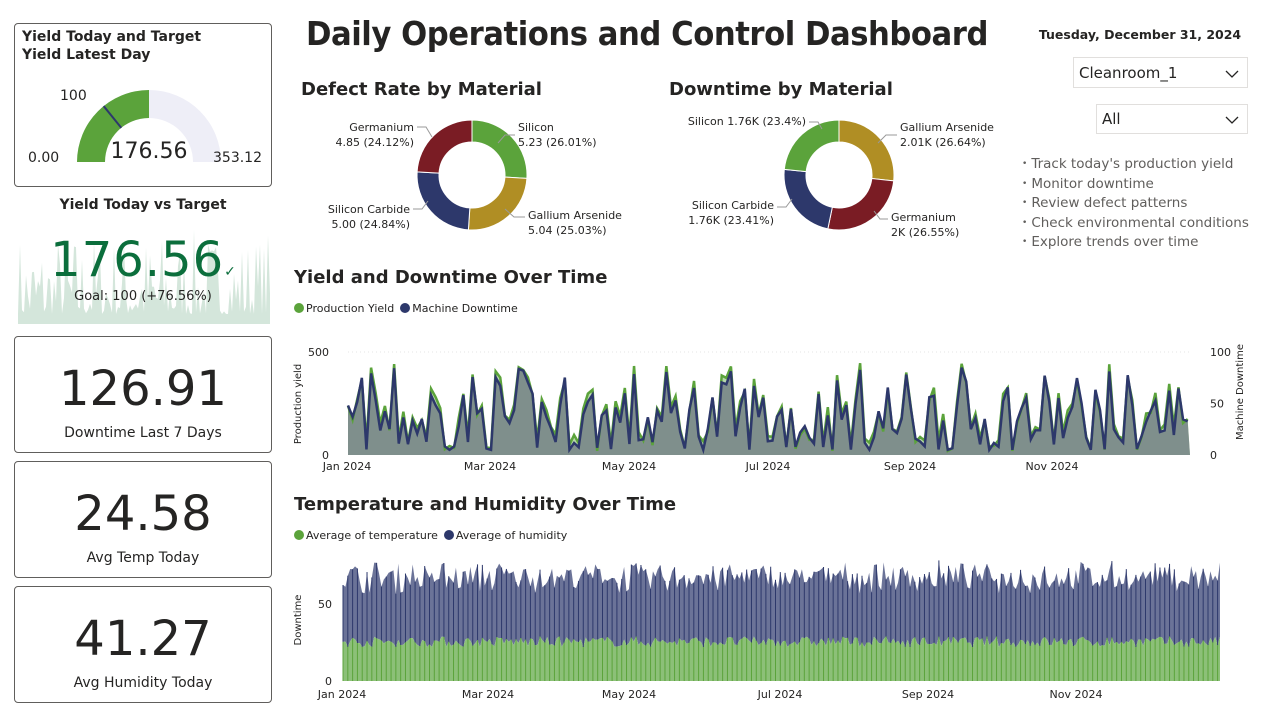 Image resolution: width=1263 pixels, height=724 pixels. Describe the element at coordinates (451, 277) in the screenshot. I see `yield-chart-title: Yield and Downtime Over Time` at that location.